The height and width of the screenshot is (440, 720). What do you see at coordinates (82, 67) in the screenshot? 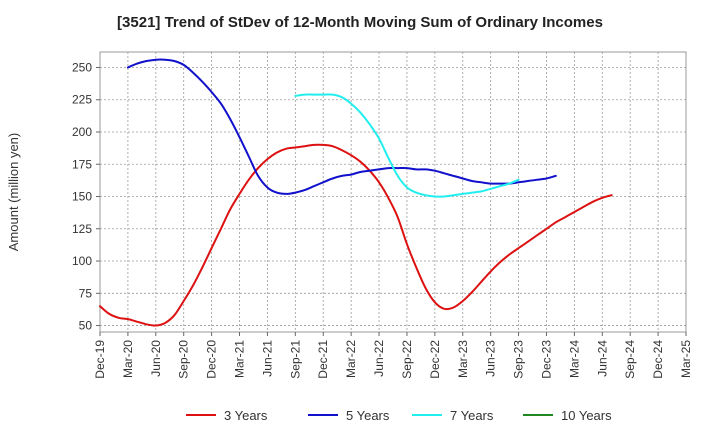
I see `y-tick-label: 250` at bounding box center [82, 67].